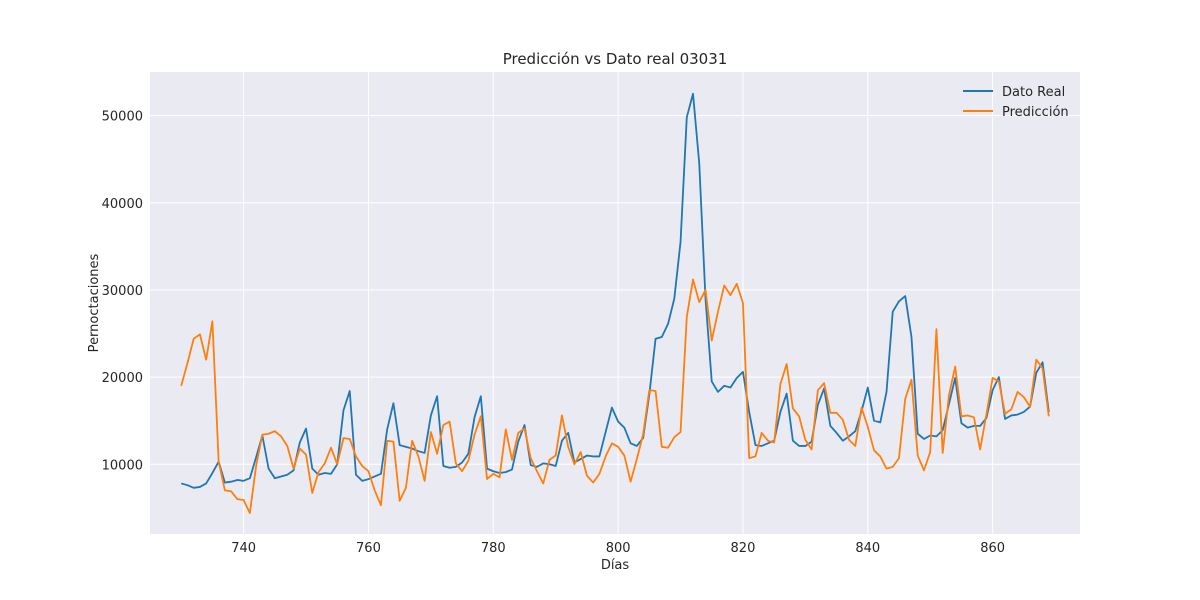 The image size is (1200, 600). Describe the element at coordinates (1033, 92) in the screenshot. I see `legend-label-dato-real: Dato Real` at that location.